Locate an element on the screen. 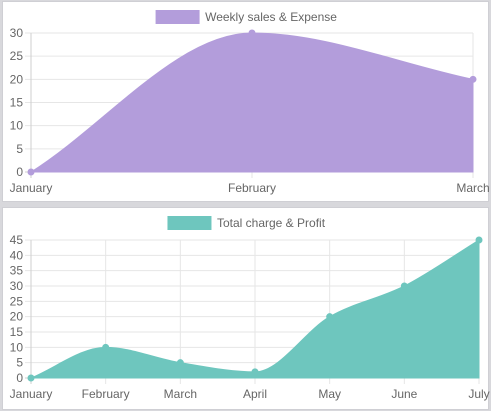 Image resolution: width=491 pixels, height=411 pixels. y-tick-label: 35 is located at coordinates (17, 271).